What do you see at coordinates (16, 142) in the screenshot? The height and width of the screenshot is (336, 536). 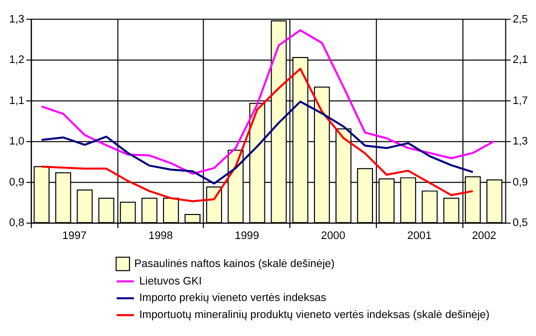 I see `y-tick-label: 1,0` at bounding box center [16, 142].